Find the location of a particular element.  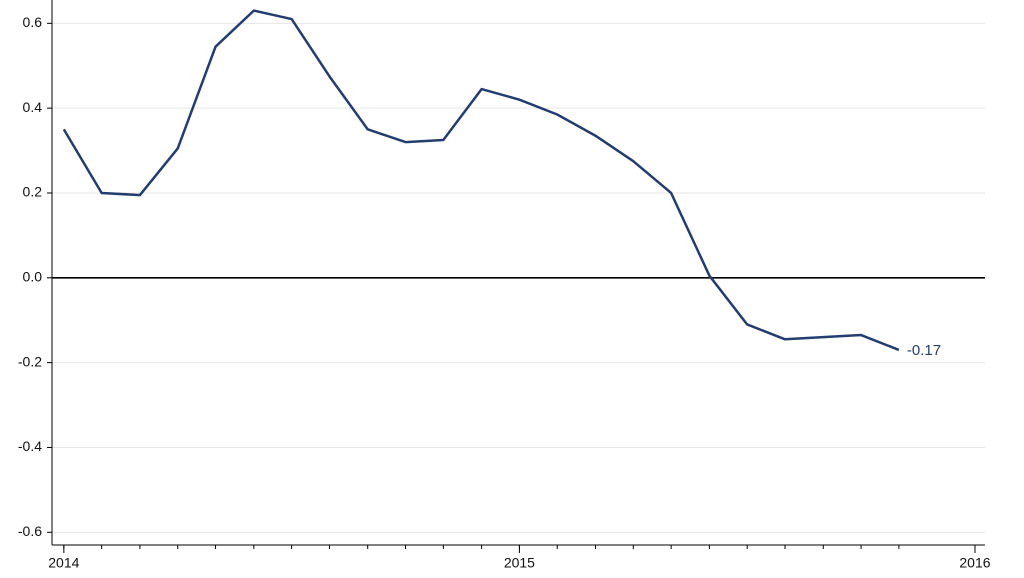

y-tick-label: 0.6 is located at coordinates (33, 22).